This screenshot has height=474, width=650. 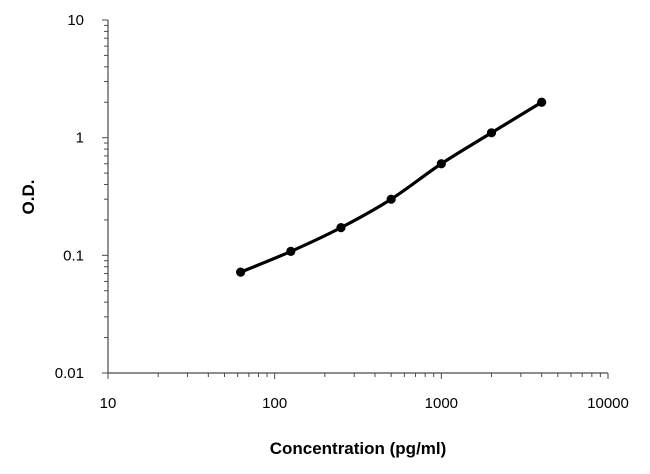 What do you see at coordinates (608, 403) in the screenshot?
I see `x-tick-label: 10000` at bounding box center [608, 403].